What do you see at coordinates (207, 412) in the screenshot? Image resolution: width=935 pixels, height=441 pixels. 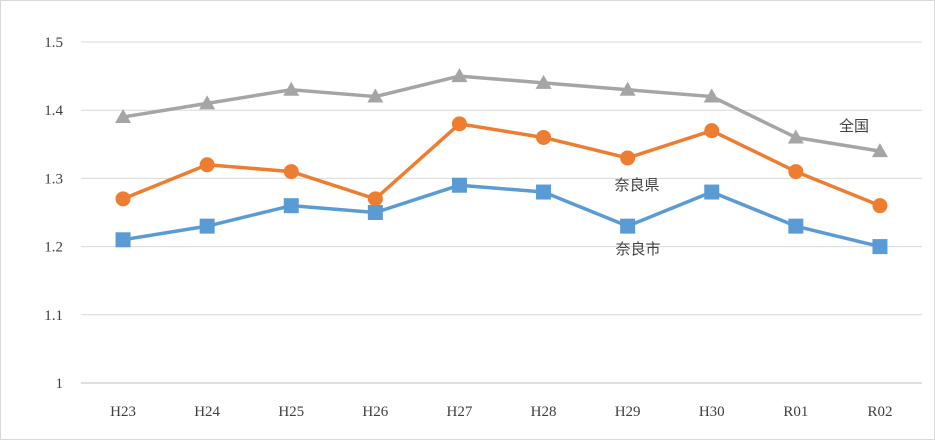 I see `x-tick-label: H24` at bounding box center [207, 412].